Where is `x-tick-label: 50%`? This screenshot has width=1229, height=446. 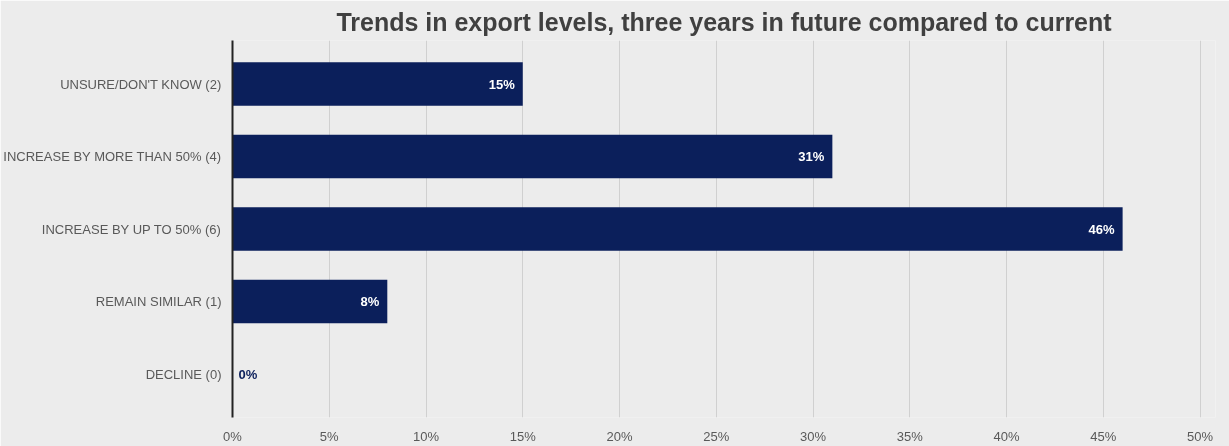
x-tick-label: 50% is located at coordinates (1200, 436).